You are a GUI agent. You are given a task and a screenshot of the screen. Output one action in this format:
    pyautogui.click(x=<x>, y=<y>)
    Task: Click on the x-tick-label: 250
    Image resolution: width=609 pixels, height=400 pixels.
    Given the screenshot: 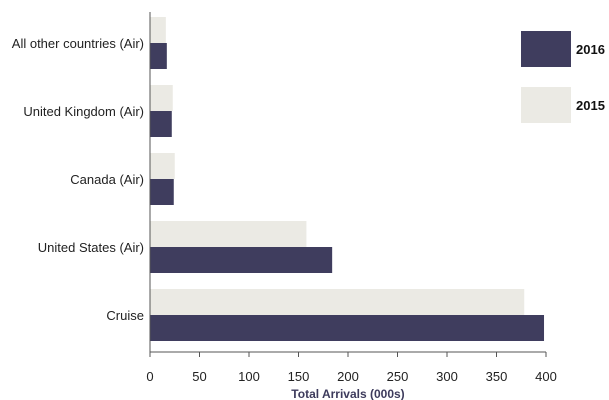 What is the action you would take?
    pyautogui.click(x=398, y=376)
    